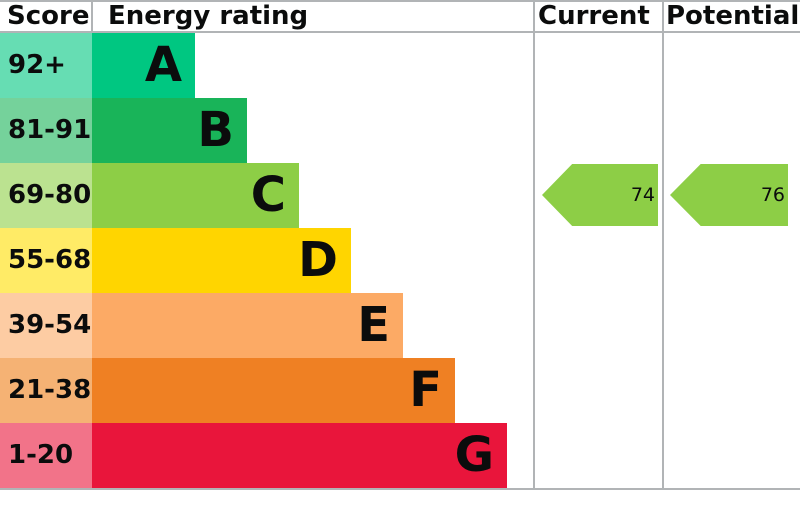  Describe the element at coordinates (534, 244) in the screenshot. I see `current-column-divider` at that location.